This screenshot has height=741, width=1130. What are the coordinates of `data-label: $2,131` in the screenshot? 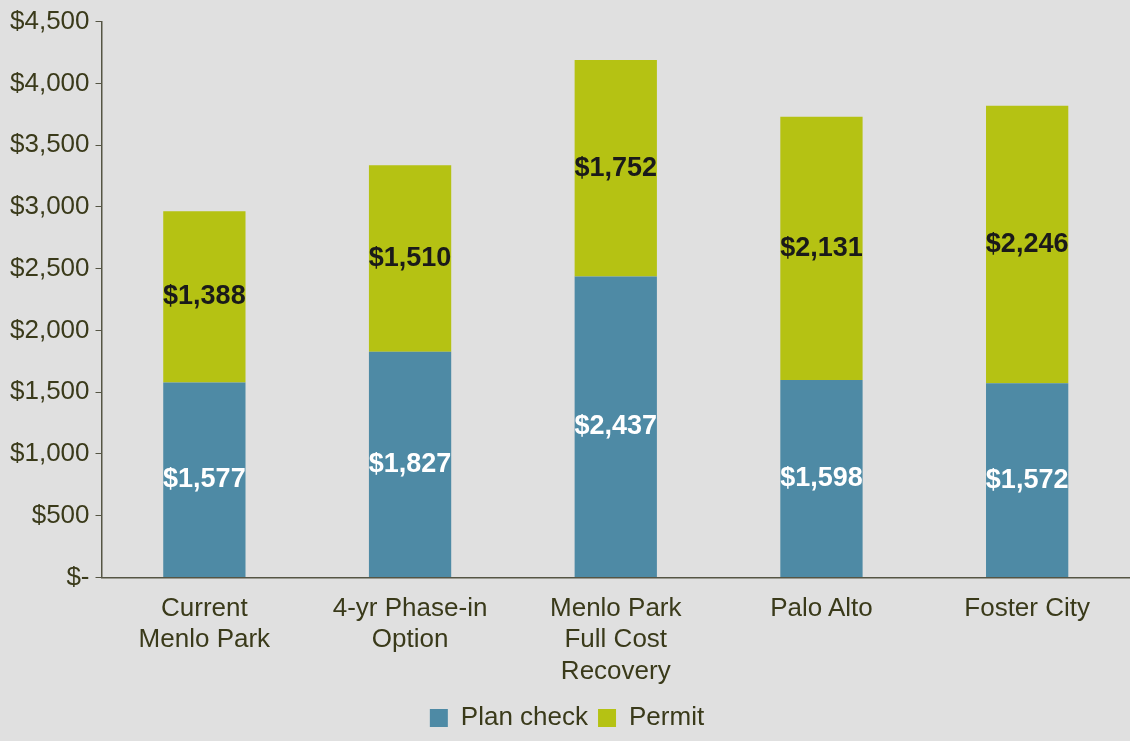 It's located at (821, 246).